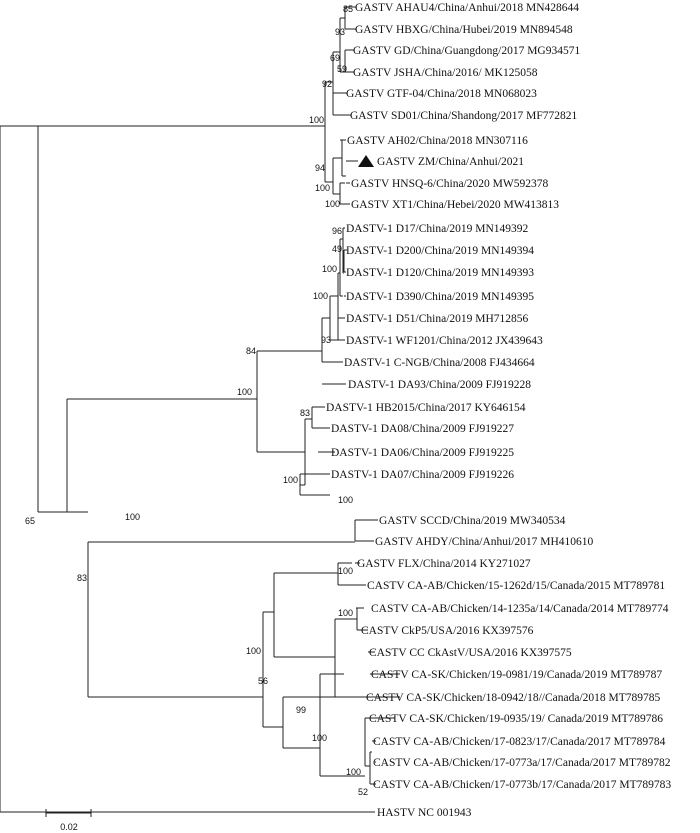 The image size is (700, 833). Describe the element at coordinates (440, 297) in the screenshot. I see `taxon-label: DASTV-1 D390/China/2019 MN149395` at that location.